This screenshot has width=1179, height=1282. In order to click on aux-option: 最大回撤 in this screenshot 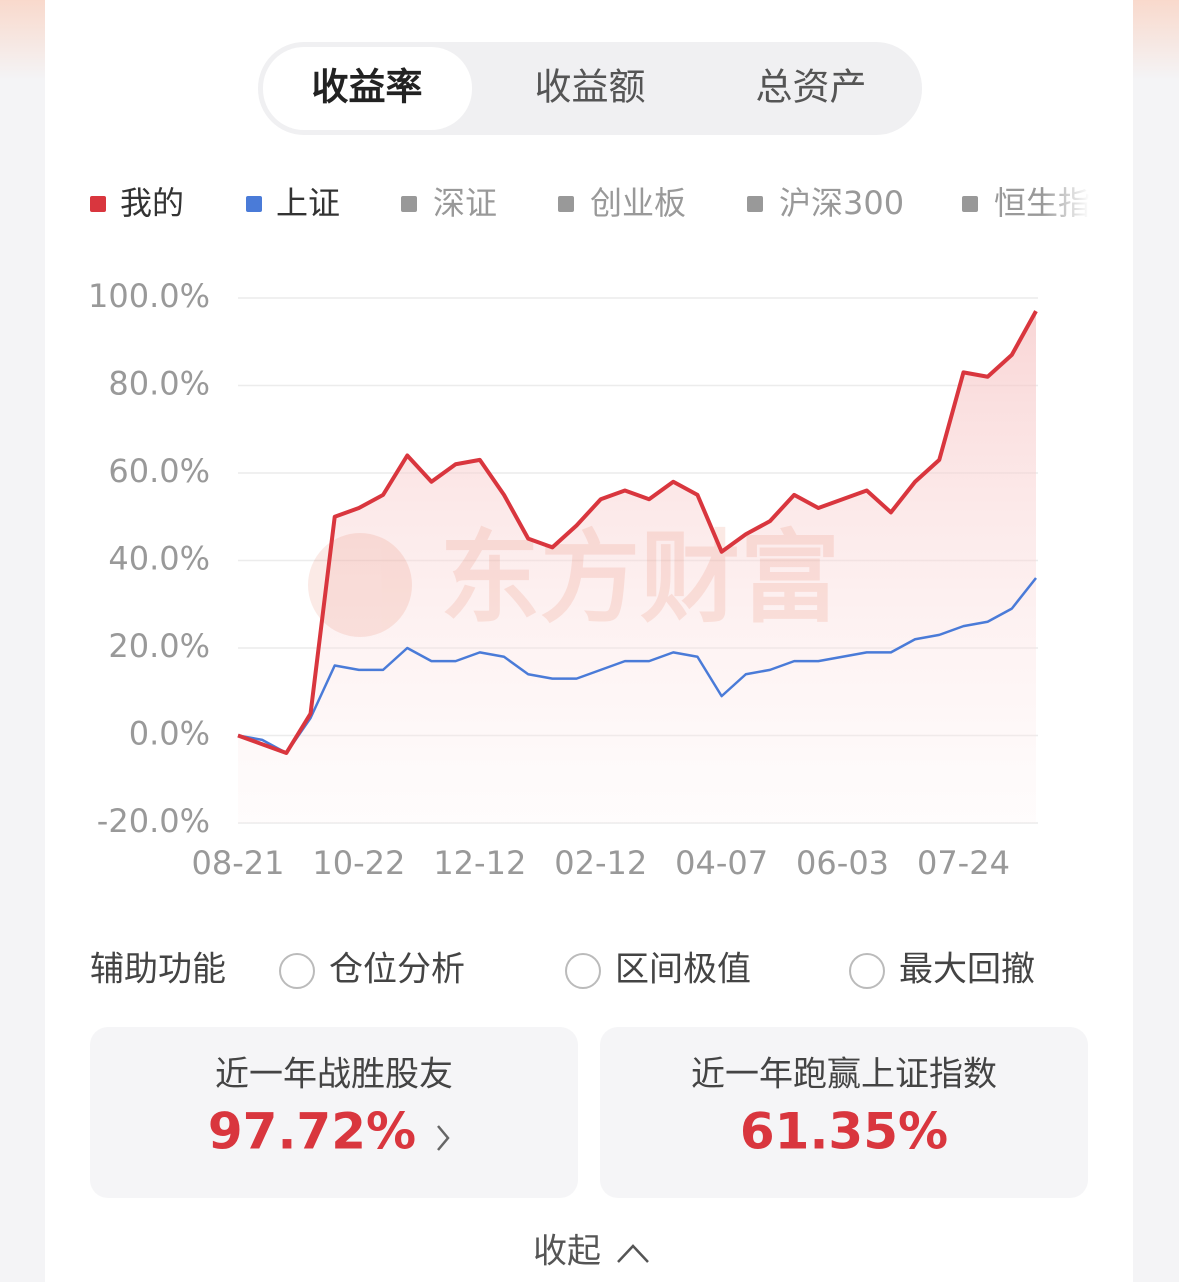, I will do `click(967, 970)`.